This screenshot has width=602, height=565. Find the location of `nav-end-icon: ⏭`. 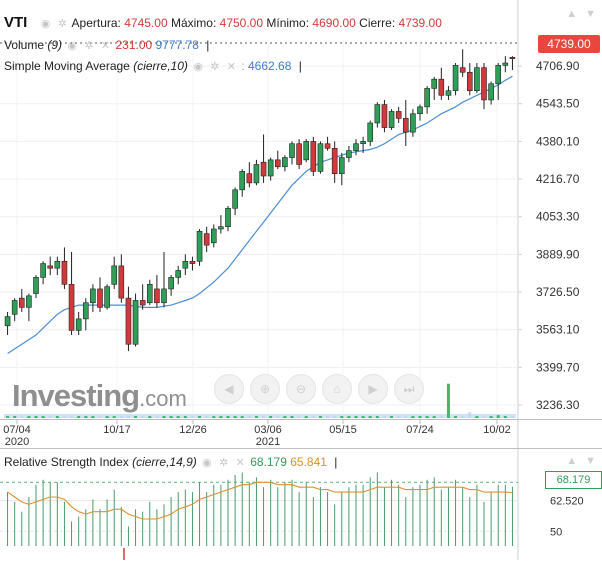

nav-end-icon: ⏭ is located at coordinates (409, 389).